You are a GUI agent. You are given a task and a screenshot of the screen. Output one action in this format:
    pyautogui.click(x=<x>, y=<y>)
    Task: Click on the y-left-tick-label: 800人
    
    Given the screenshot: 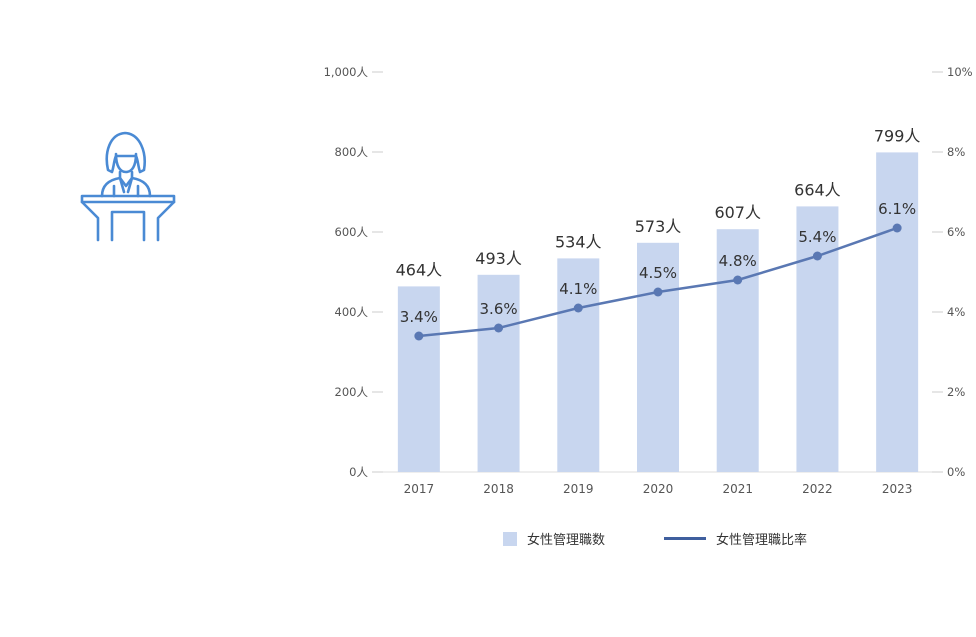 What is the action you would take?
    pyautogui.click(x=352, y=152)
    